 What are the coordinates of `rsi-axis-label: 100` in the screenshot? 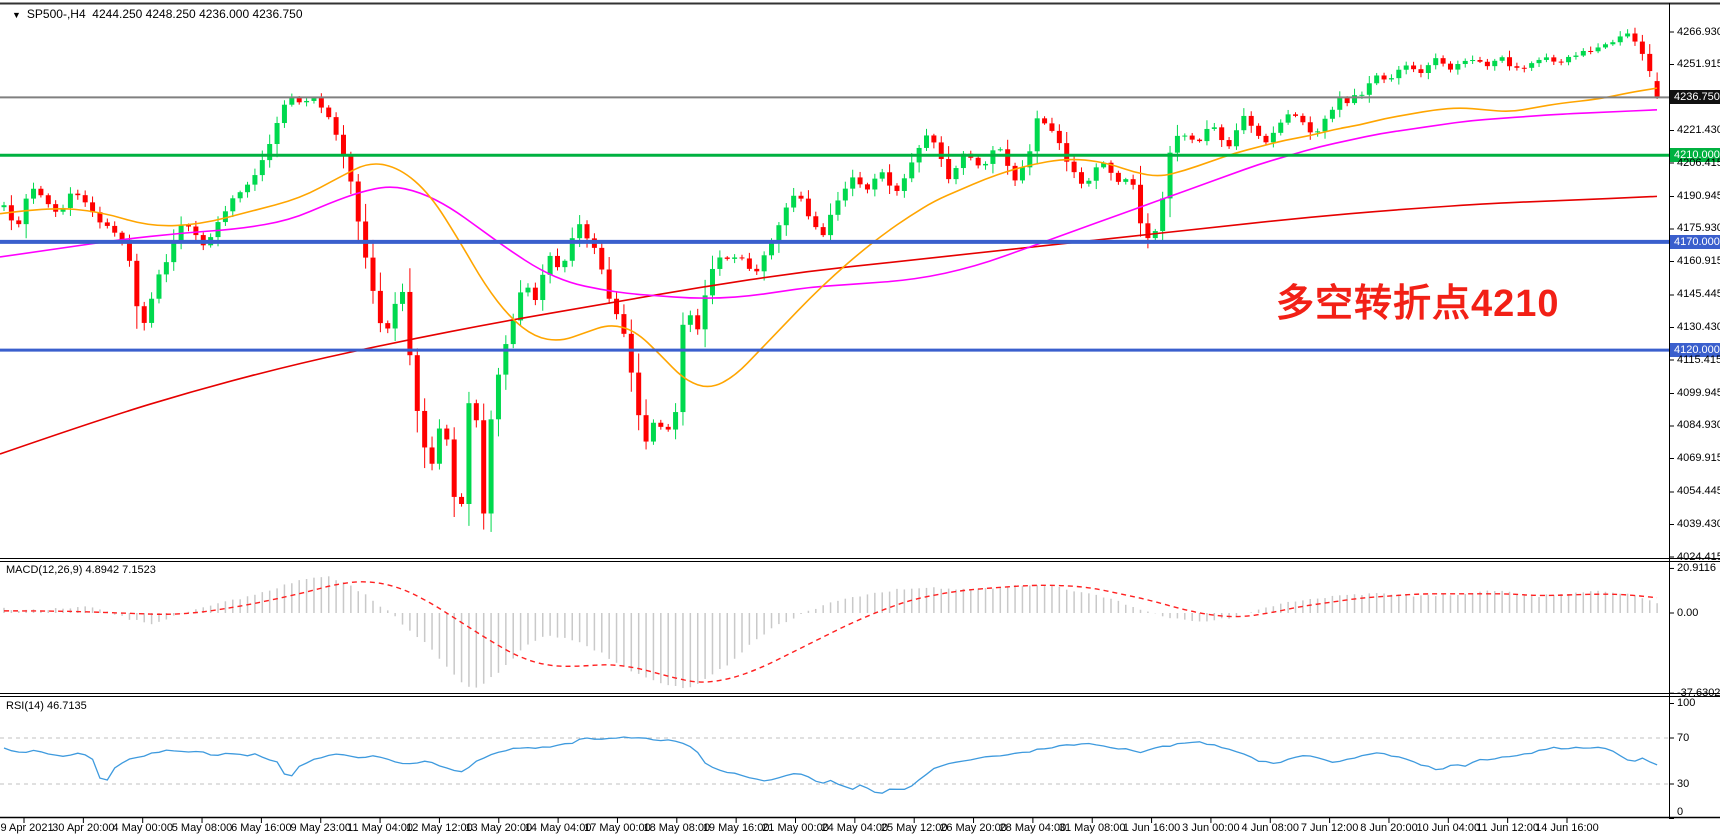 It's located at (1686, 703).